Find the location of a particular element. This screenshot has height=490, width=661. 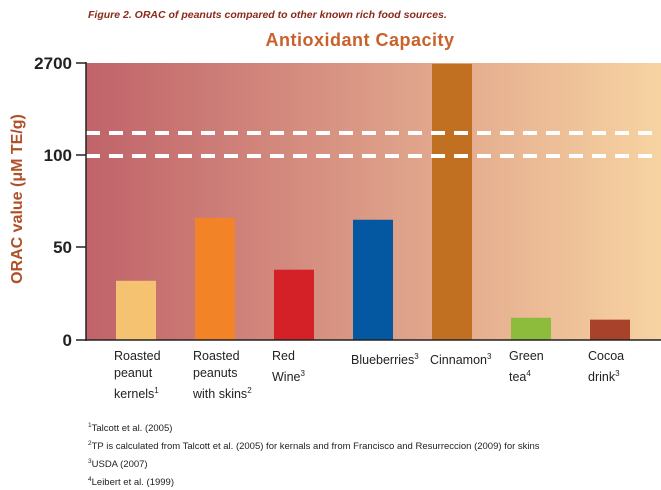

y-tick-label: 50 is located at coordinates (62, 247).